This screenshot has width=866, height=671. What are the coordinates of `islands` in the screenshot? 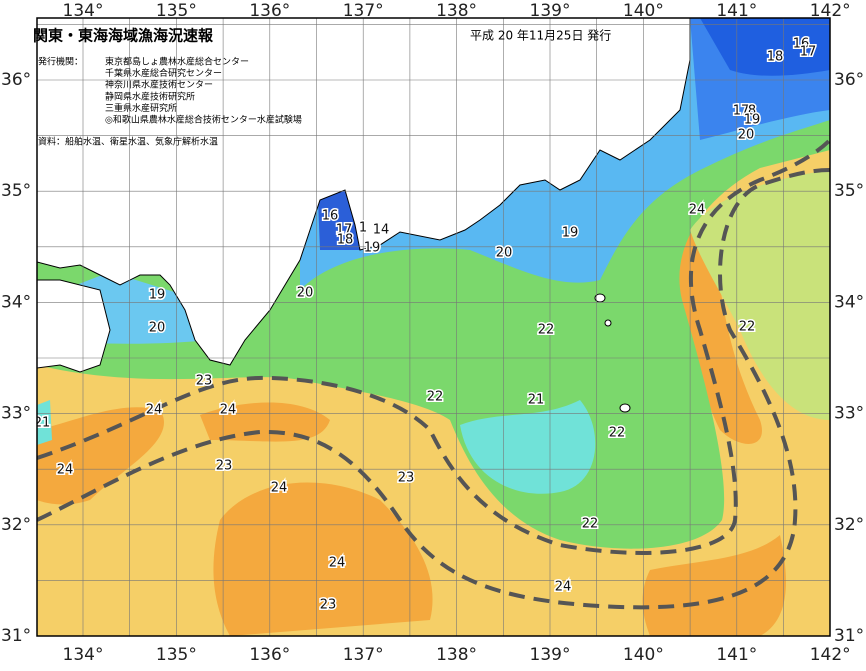 It's located at (612, 353).